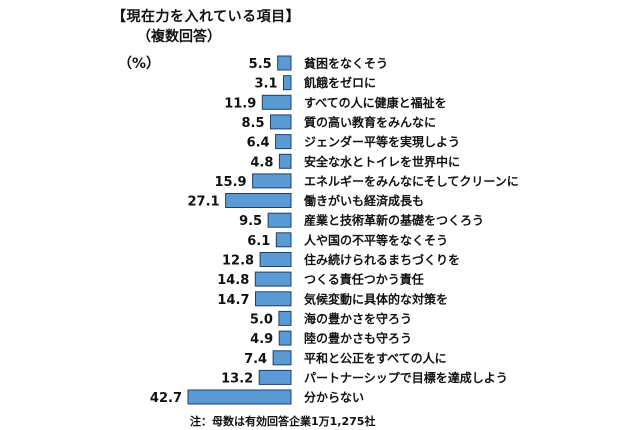 Image resolution: width=630 pixels, height=430 pixels. Describe the element at coordinates (240, 103) in the screenshot. I see `value-label: 11.9` at that location.